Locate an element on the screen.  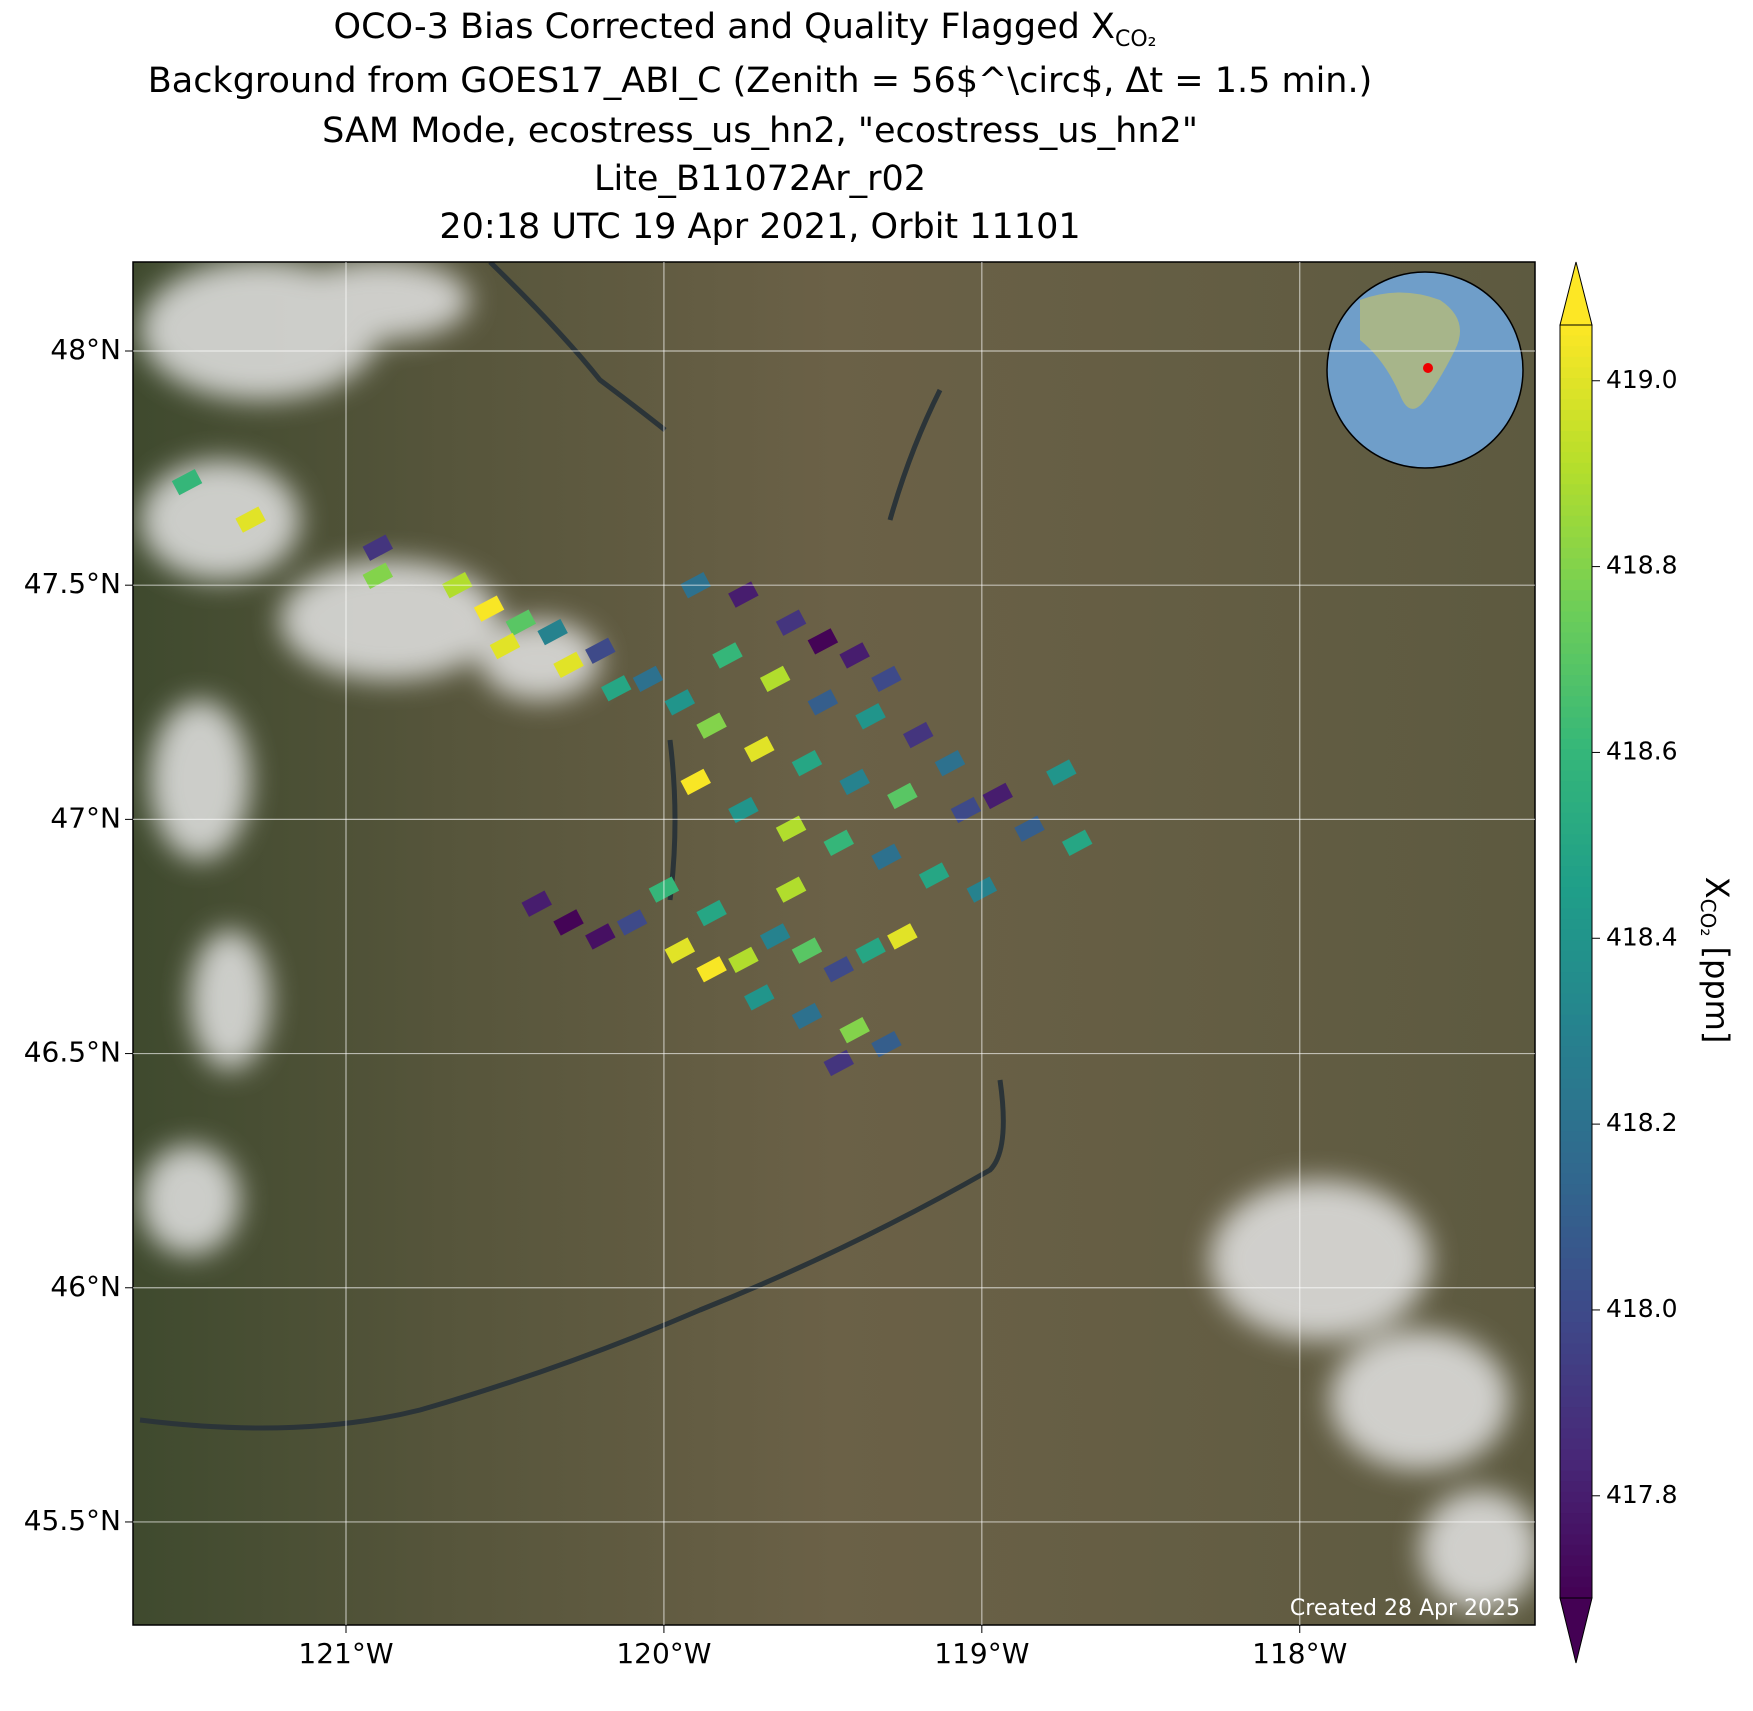
colorbar-extend-max is located at coordinates (1576, 293).